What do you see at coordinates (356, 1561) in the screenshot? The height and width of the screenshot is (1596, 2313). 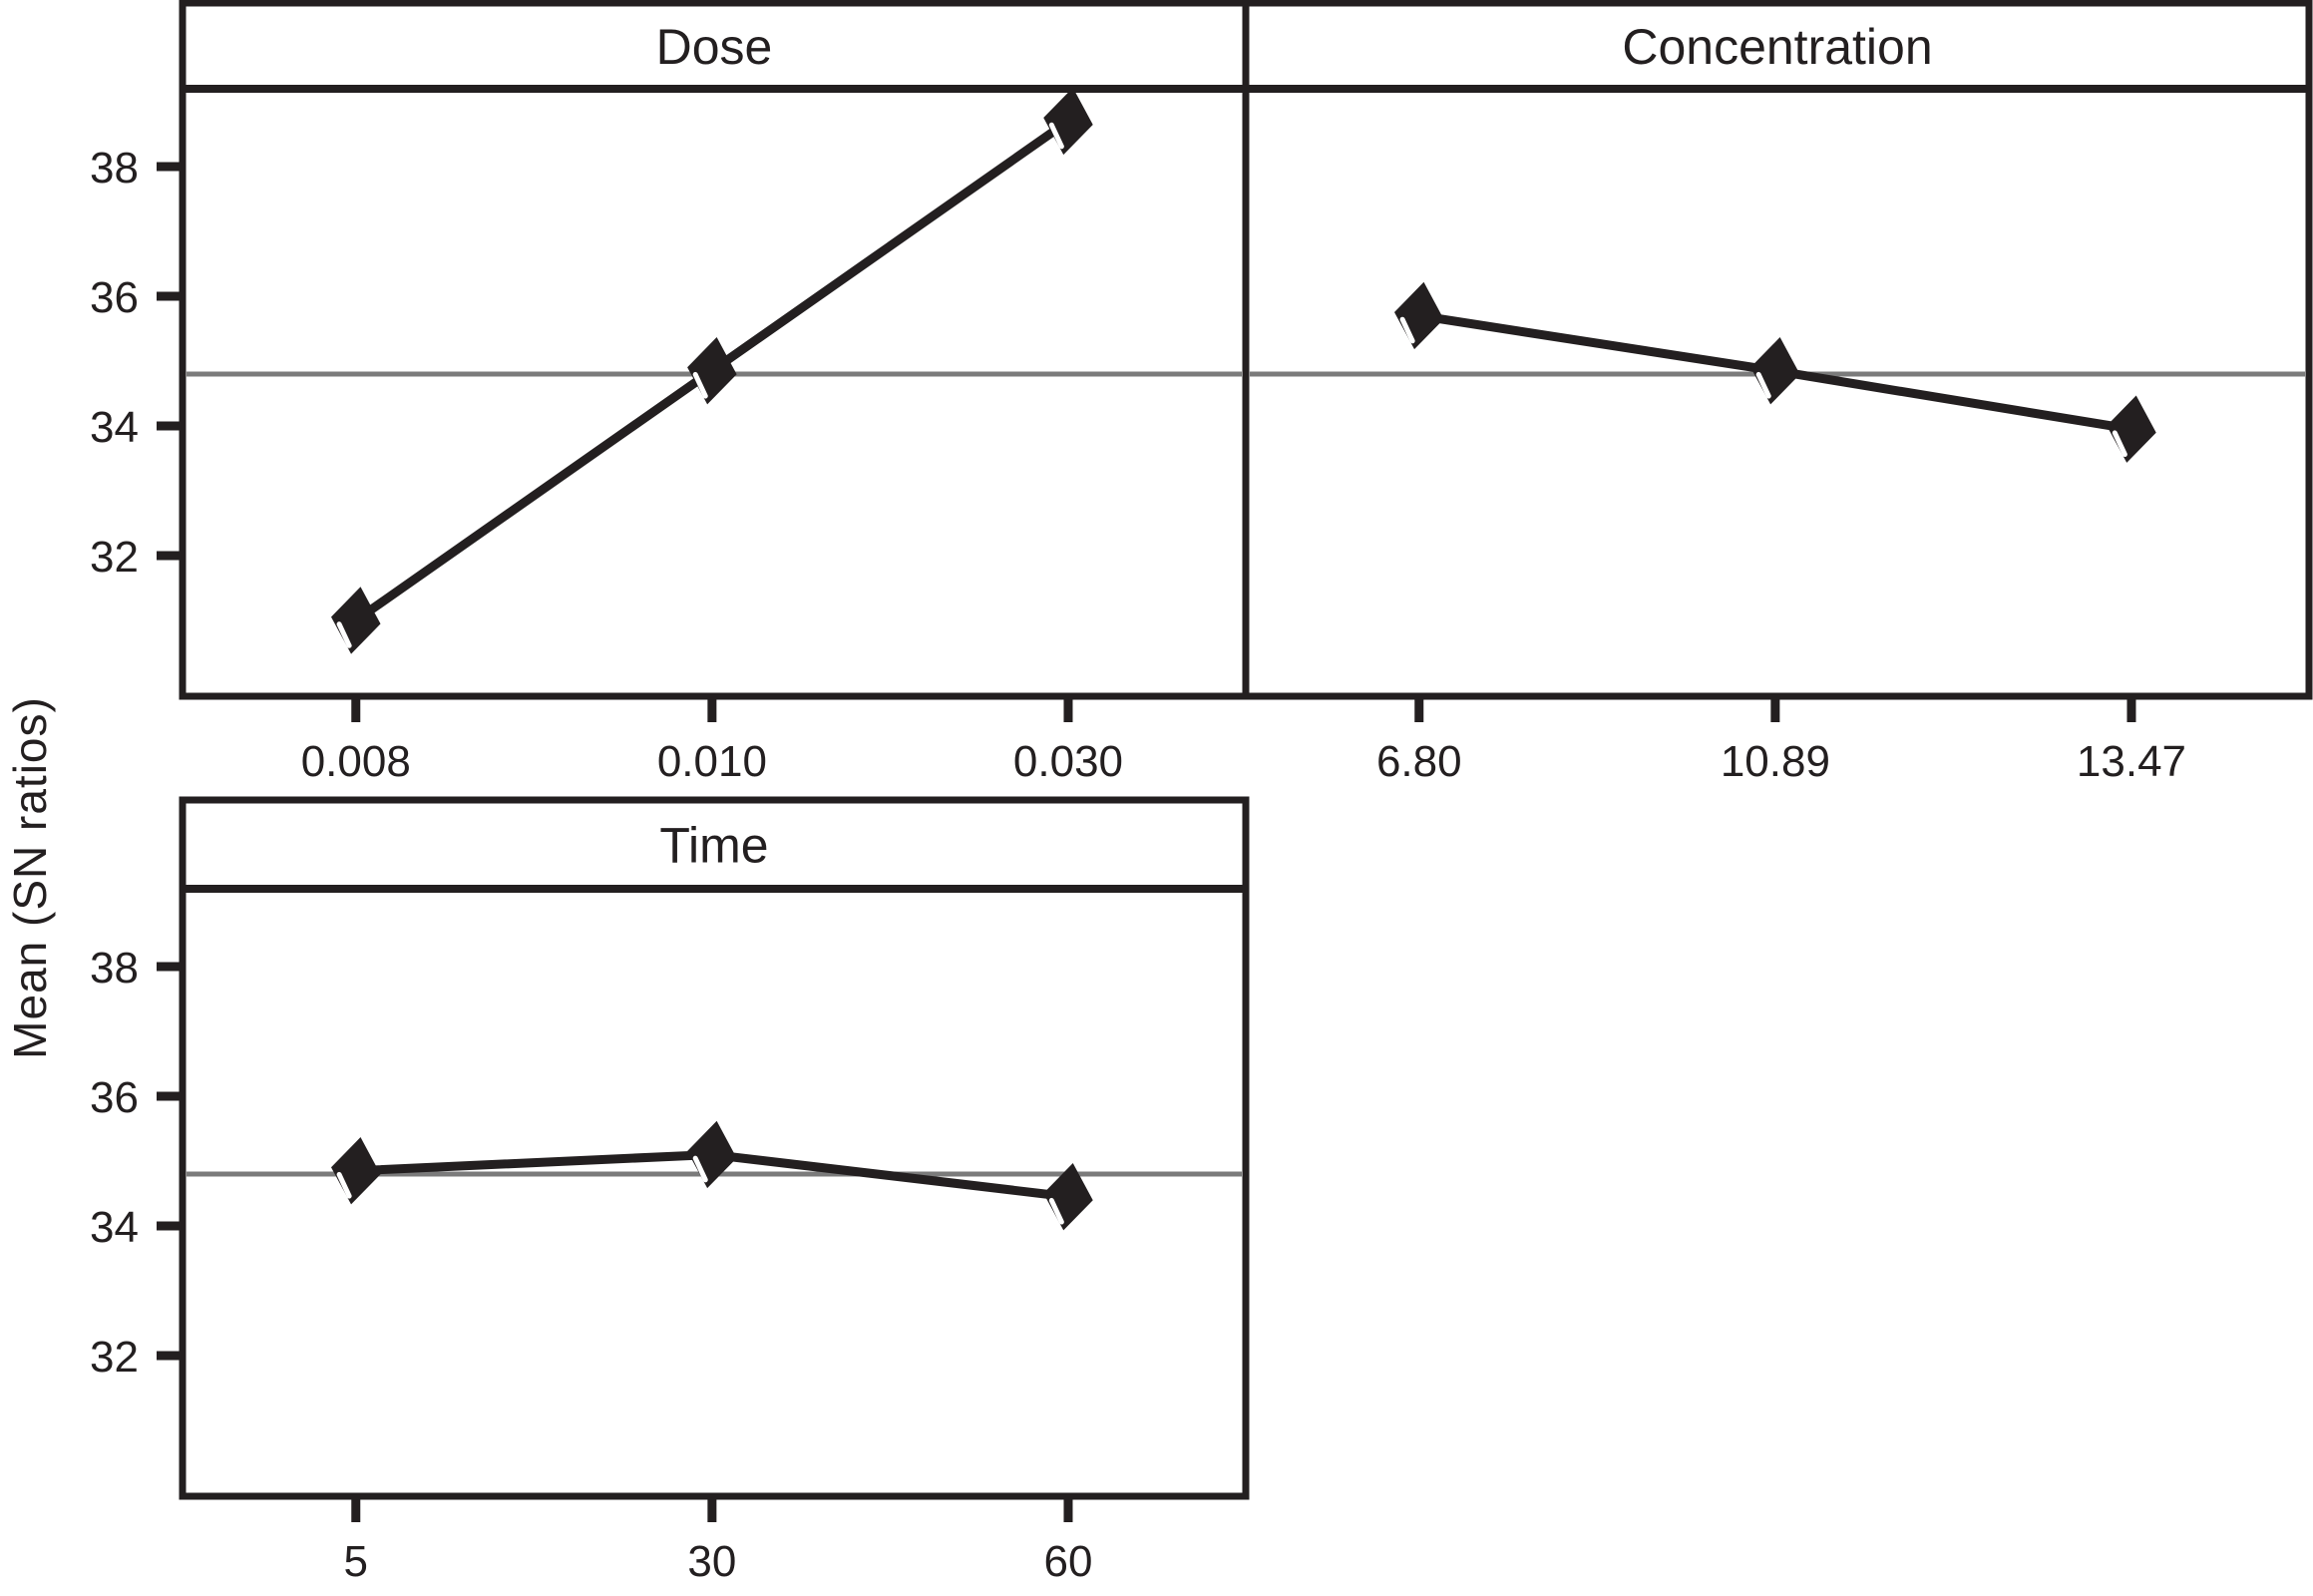 I see `x-tick-label: 5` at bounding box center [356, 1561].